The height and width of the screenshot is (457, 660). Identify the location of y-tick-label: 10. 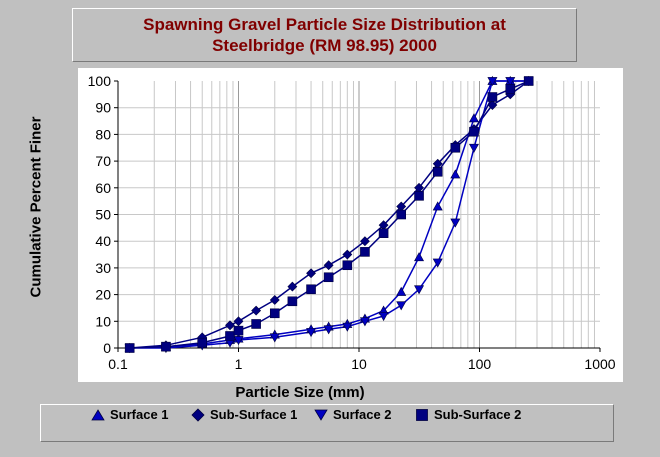
(103, 321).